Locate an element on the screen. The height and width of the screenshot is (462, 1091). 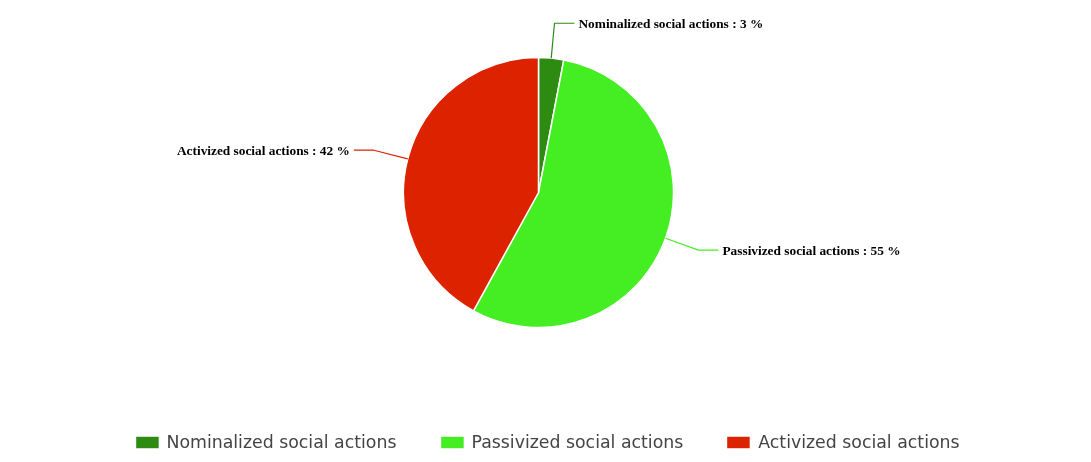
data-label: Activized social actions : 42 % is located at coordinates (263, 150).